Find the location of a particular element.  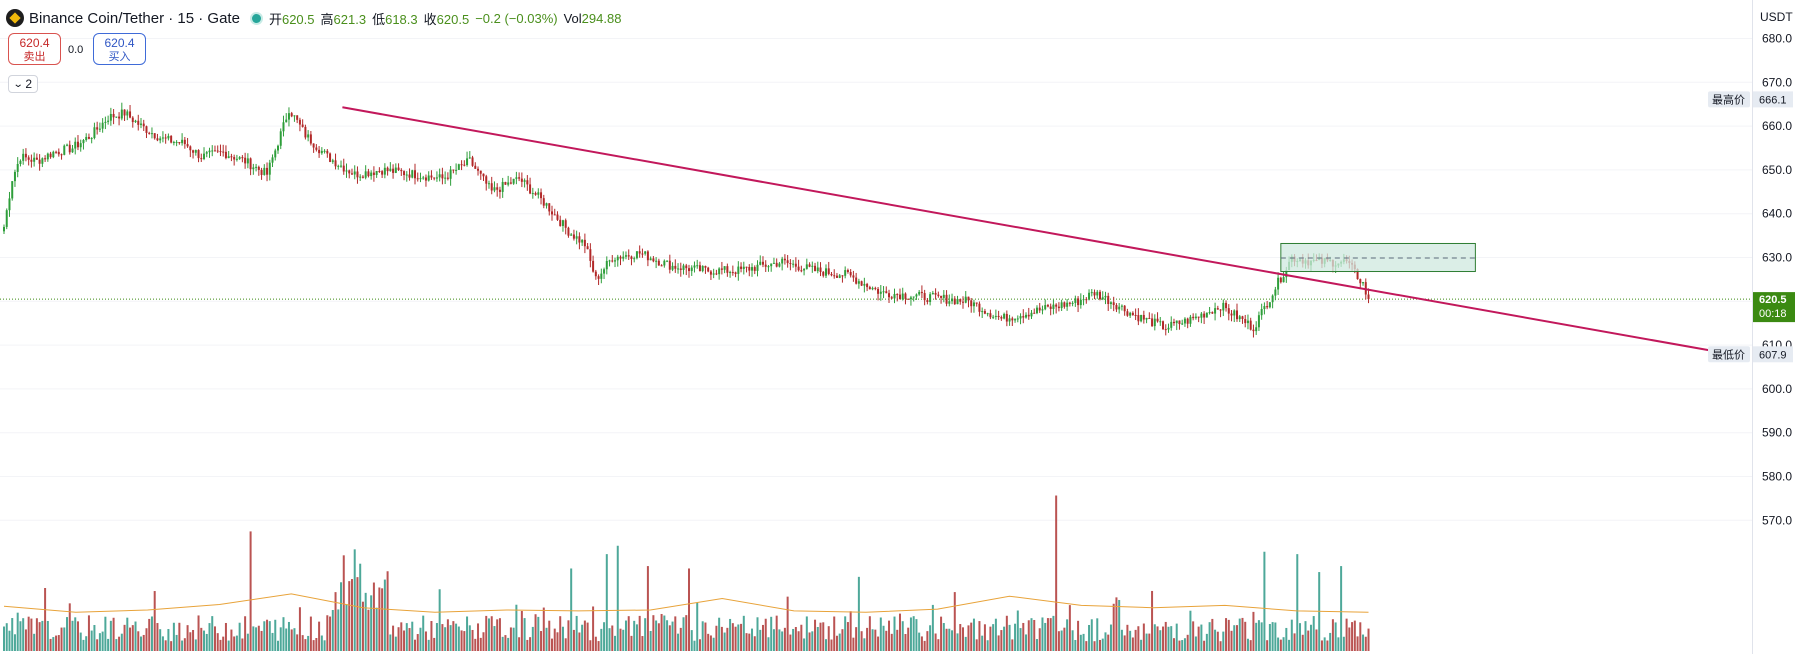

sell-button: 620.4 卖出 is located at coordinates (34, 49).